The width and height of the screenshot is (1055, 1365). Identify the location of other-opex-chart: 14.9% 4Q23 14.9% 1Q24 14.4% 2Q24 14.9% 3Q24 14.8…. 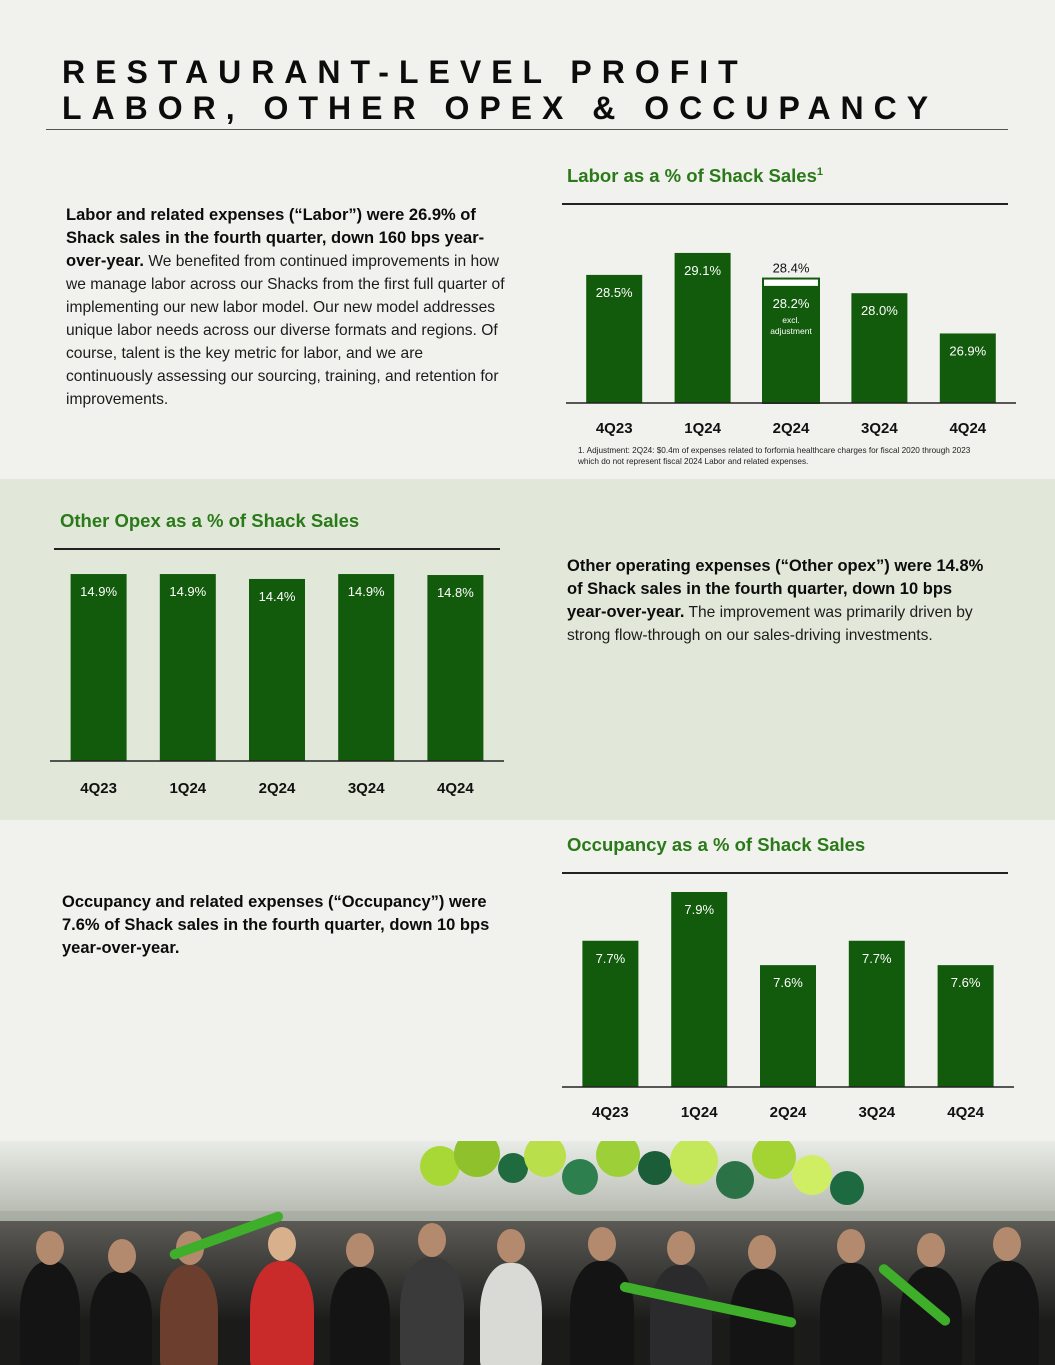
(277, 685).